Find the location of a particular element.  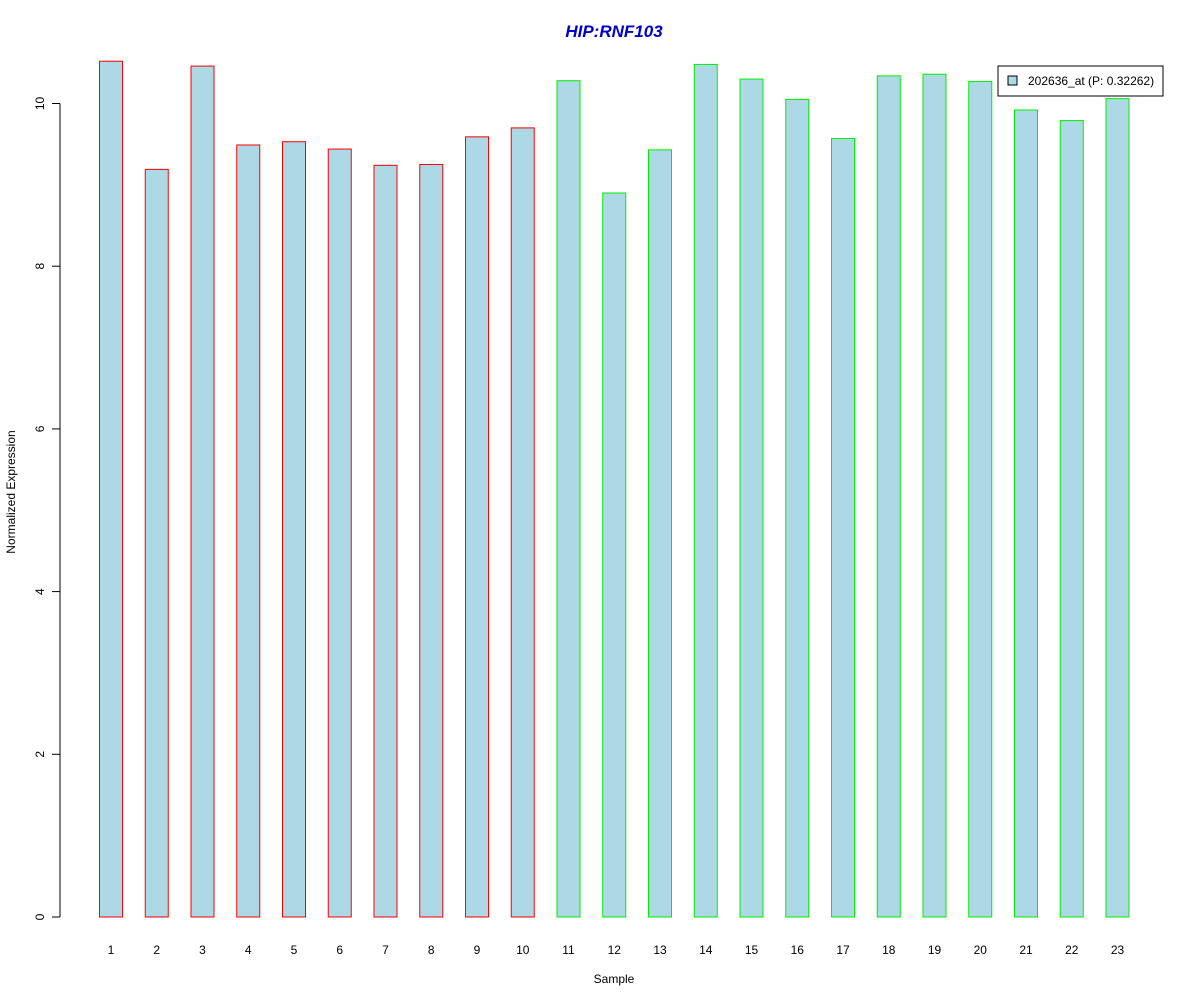

legend: 202636_at (P: 0.32262) is located at coordinates (1080, 81).